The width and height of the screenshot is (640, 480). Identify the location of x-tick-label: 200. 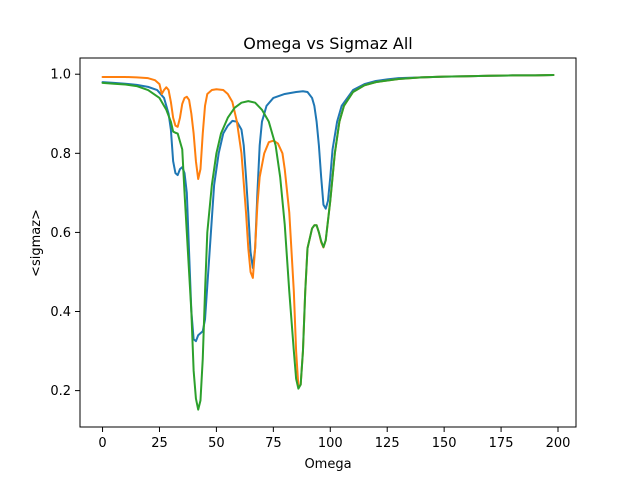
(558, 443).